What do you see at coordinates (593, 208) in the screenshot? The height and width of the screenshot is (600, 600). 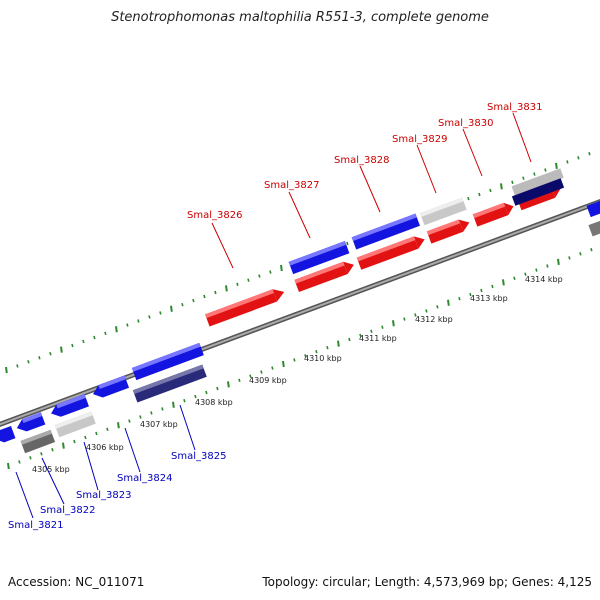 I see `gene-edge-blue` at bounding box center [593, 208].